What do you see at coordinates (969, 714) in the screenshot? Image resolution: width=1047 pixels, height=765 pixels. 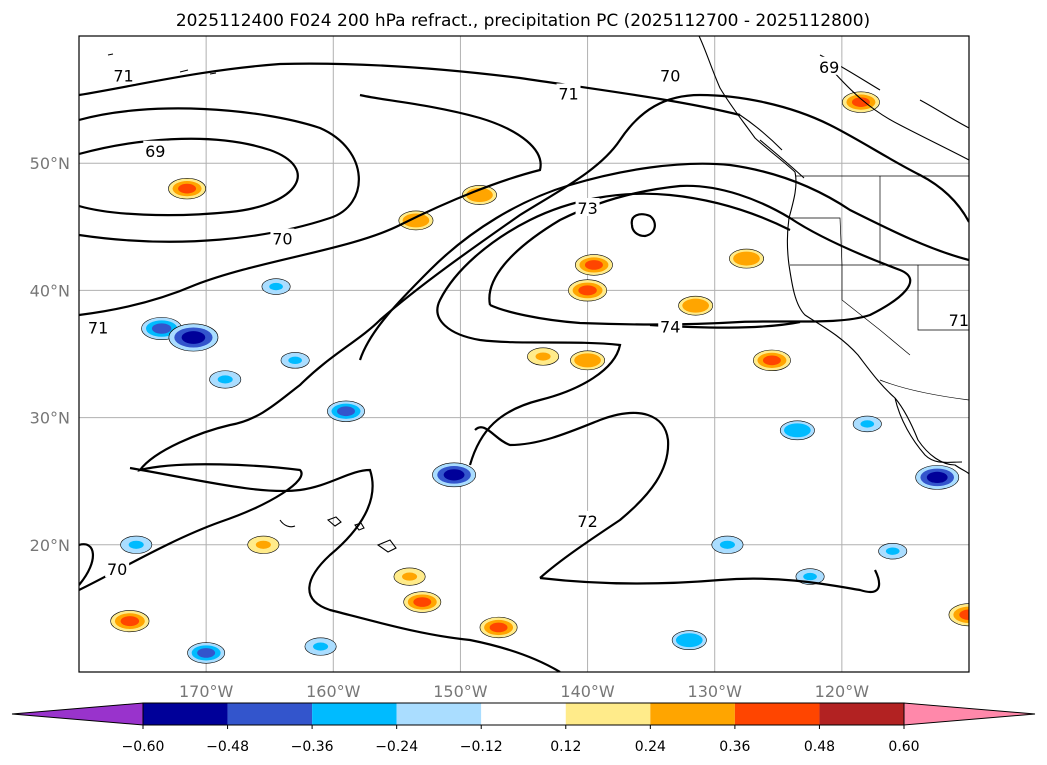 I see `colorbar-extend-max` at bounding box center [969, 714].